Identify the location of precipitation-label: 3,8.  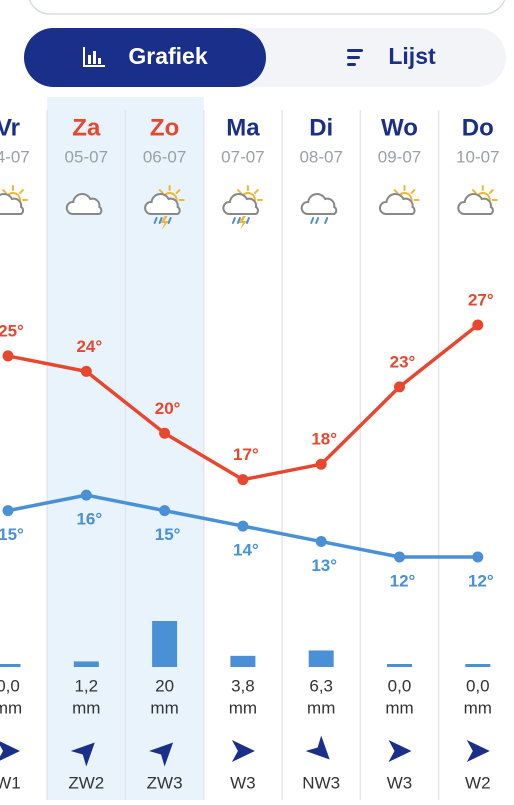
(243, 685).